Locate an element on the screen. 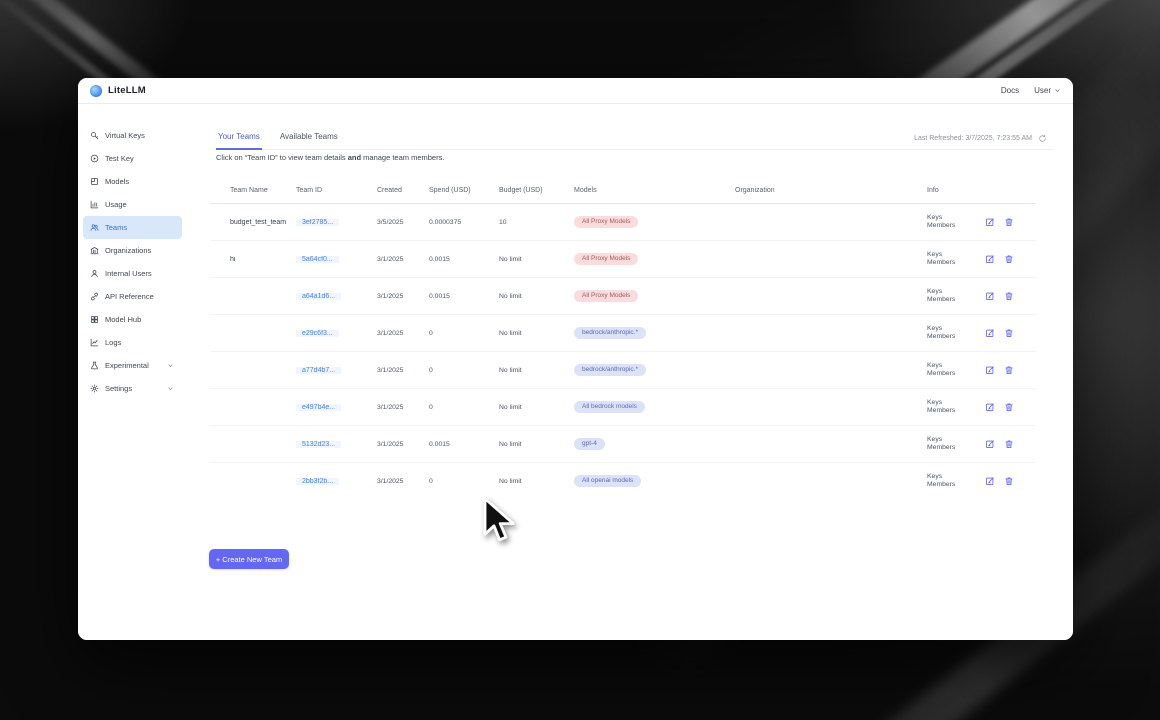 The height and width of the screenshot is (720, 1160). sidebar-item-model-hub: Model Hub is located at coordinates (132, 319).